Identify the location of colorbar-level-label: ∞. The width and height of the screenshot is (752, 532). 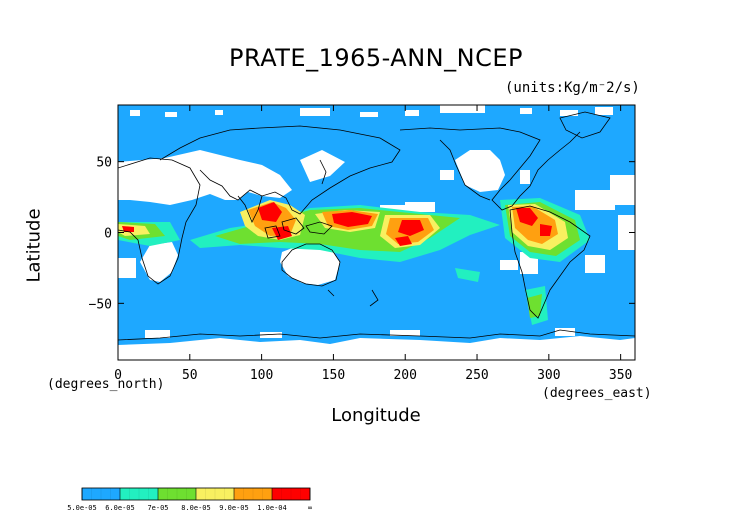
(310, 508).